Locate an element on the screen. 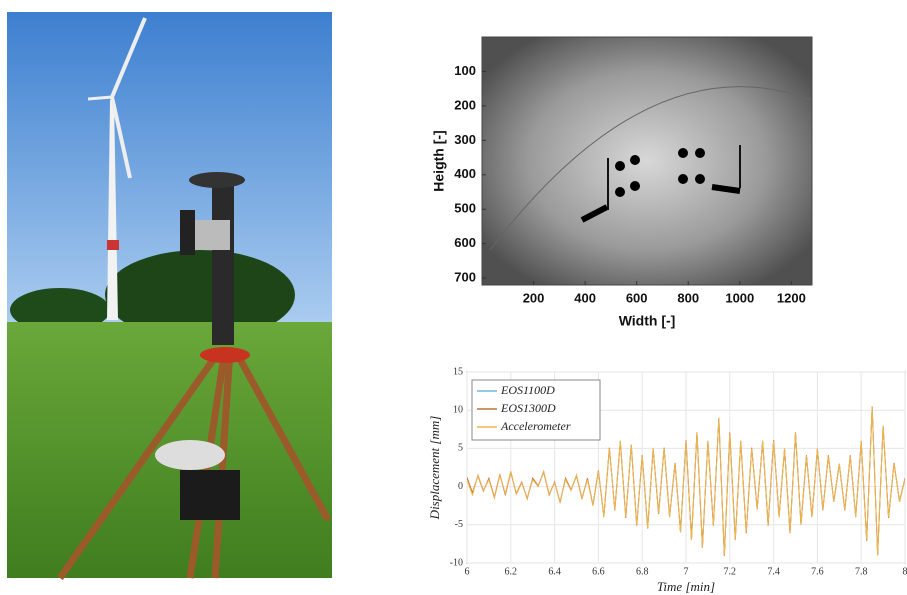  x-tick-label: 800 is located at coordinates (688, 297).